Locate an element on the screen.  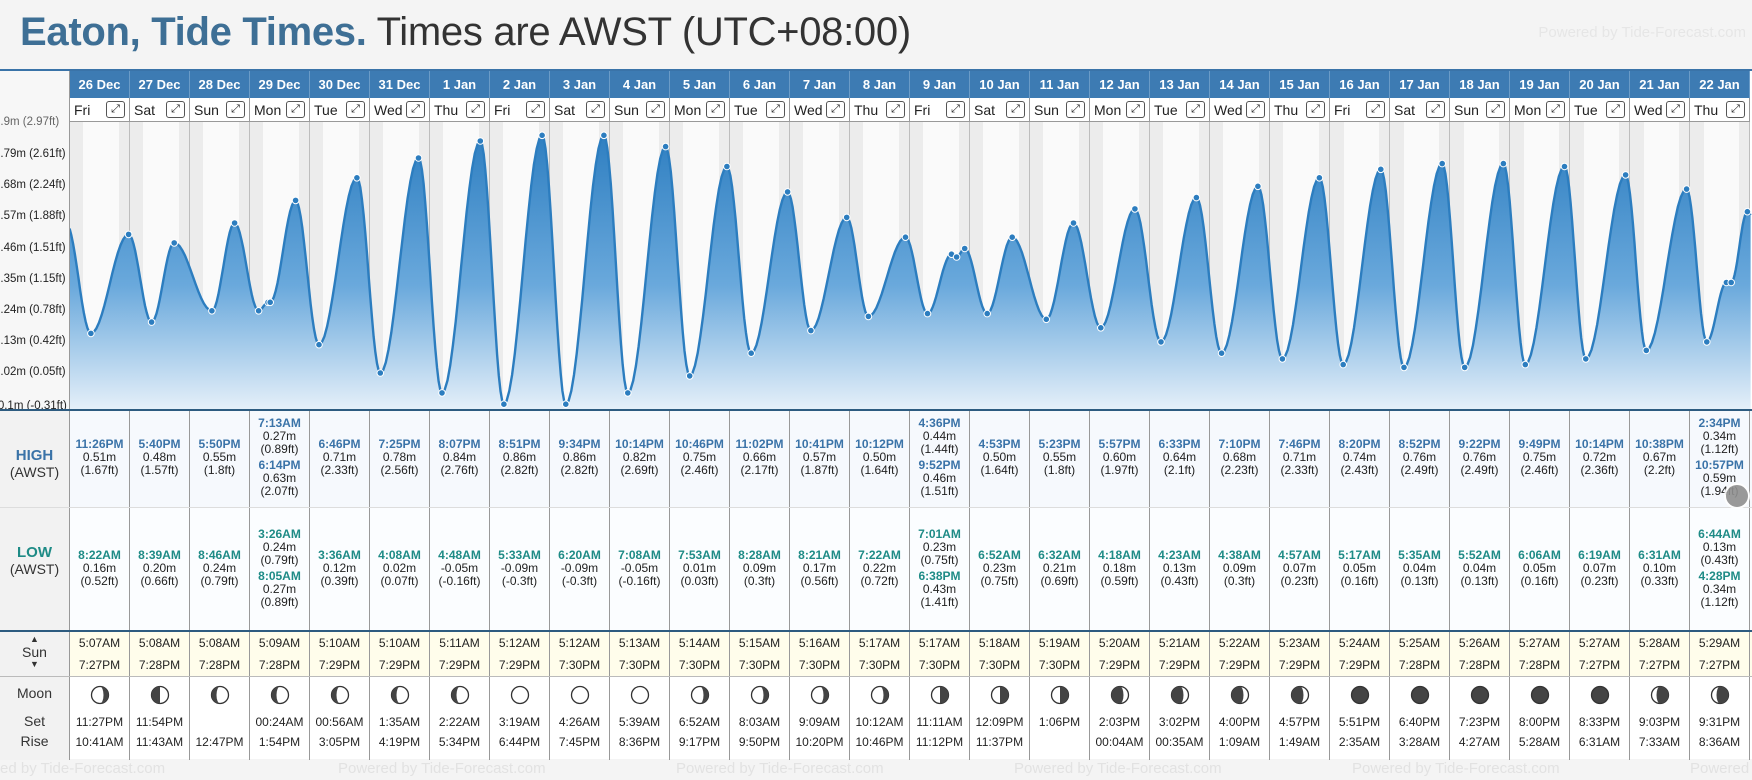
sunset-time: 7:27PM is located at coordinates (1719, 665).